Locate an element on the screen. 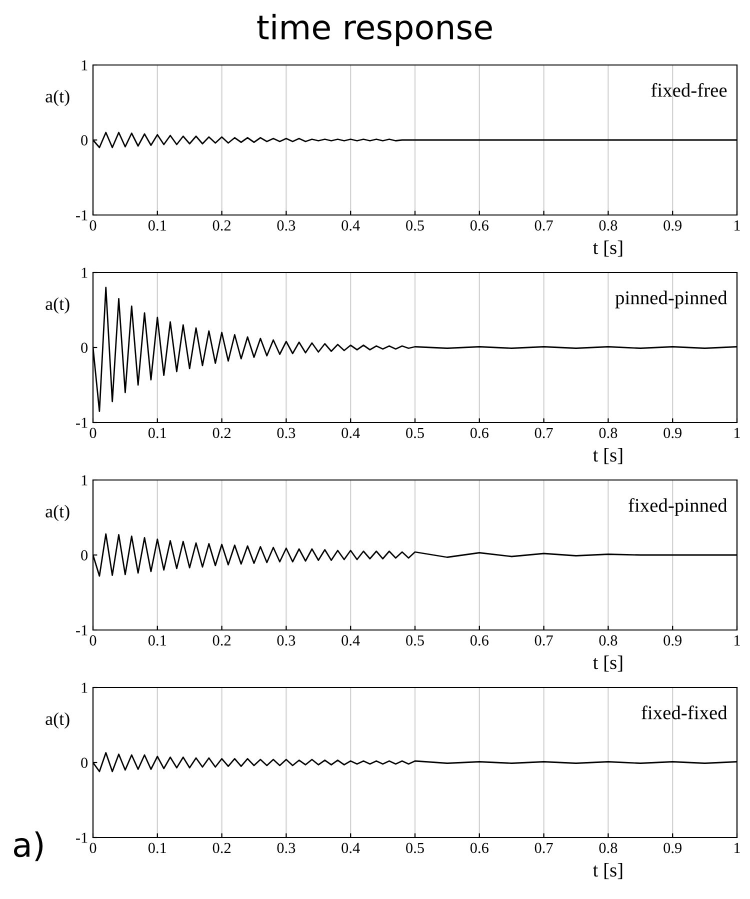 This screenshot has height=899, width=750. annotation: fixed-fixed is located at coordinates (685, 712).